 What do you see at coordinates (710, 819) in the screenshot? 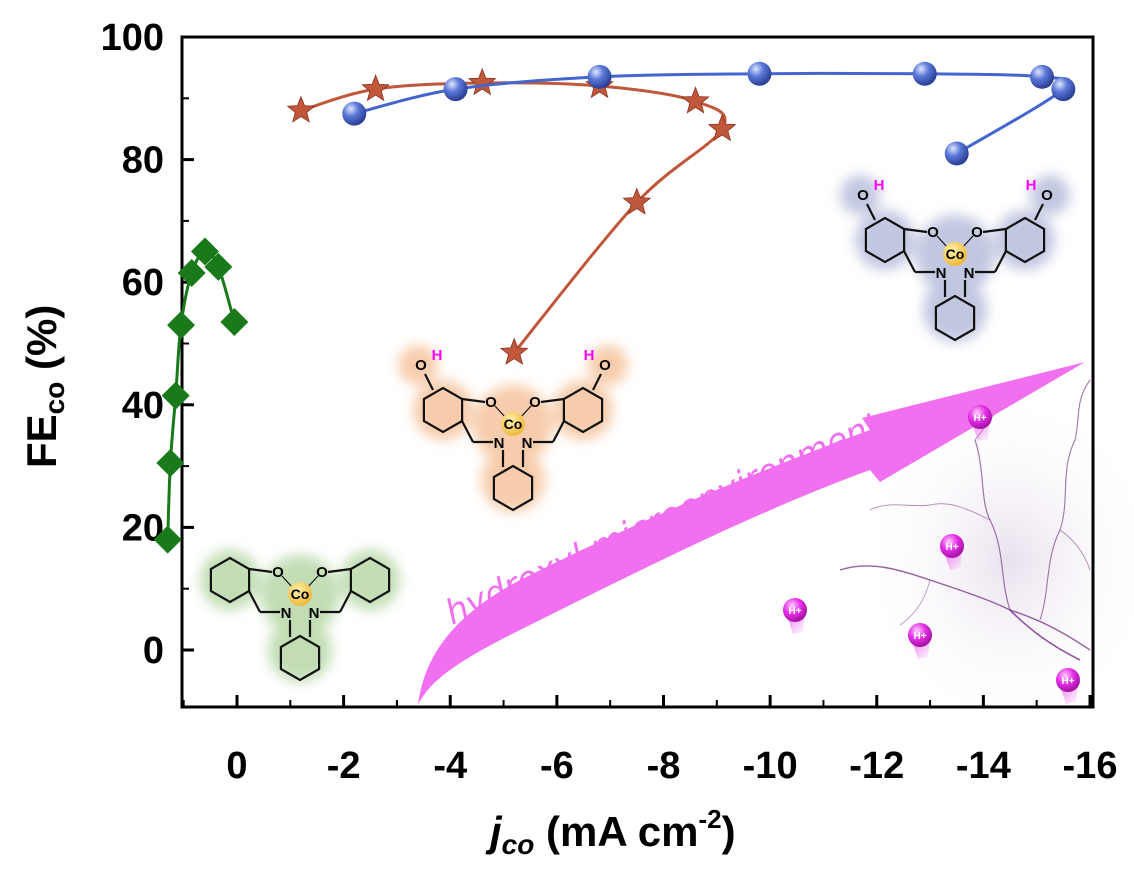
I see `x-title-exp: -2` at bounding box center [710, 819].